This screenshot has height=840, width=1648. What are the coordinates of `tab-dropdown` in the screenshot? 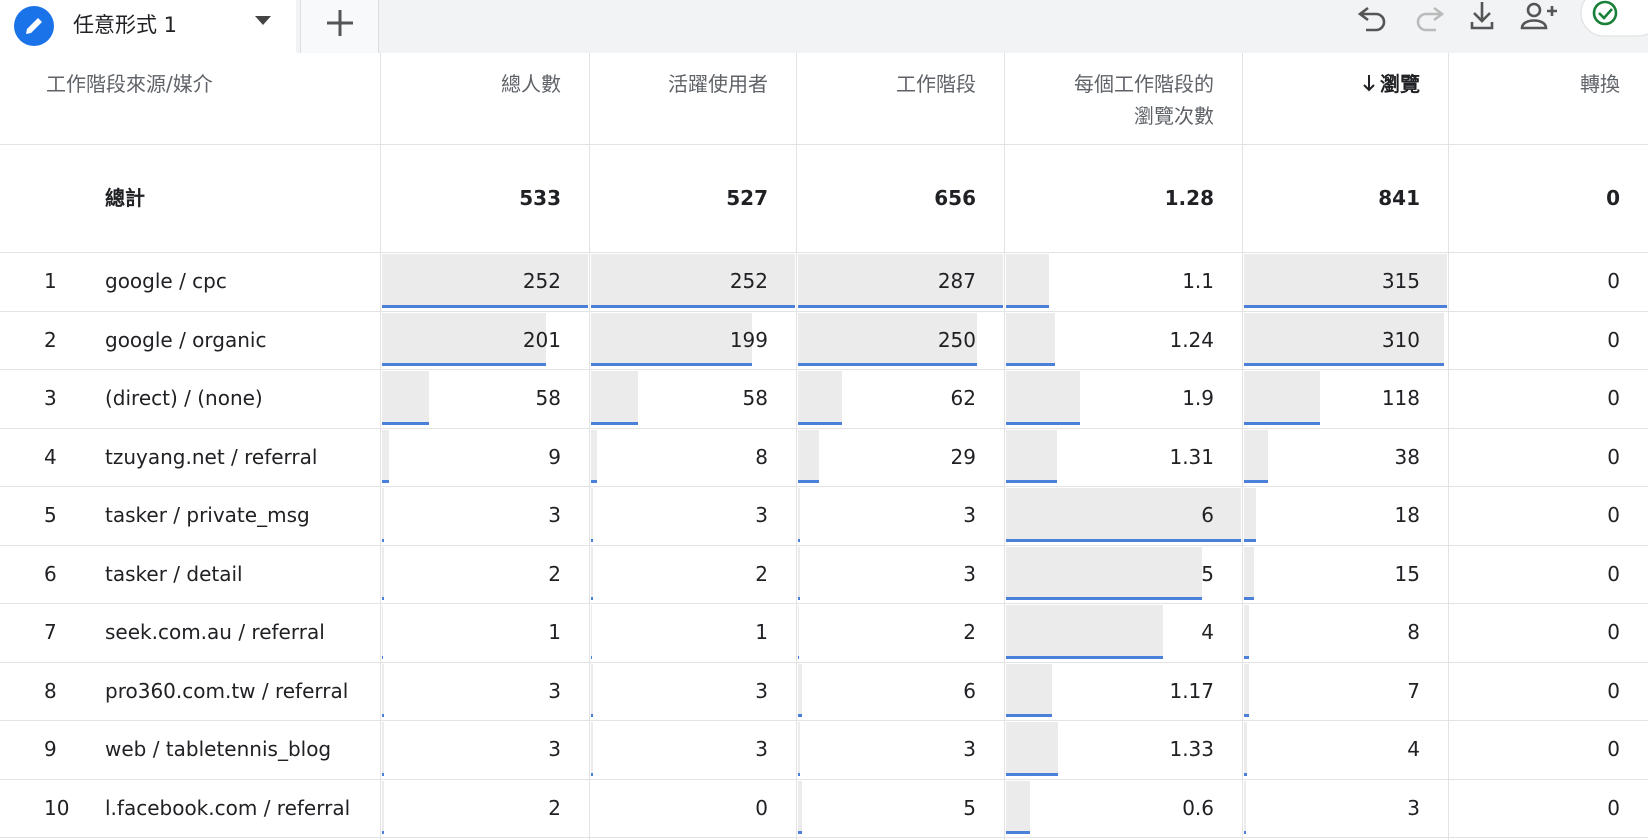 It's located at (263, 20).